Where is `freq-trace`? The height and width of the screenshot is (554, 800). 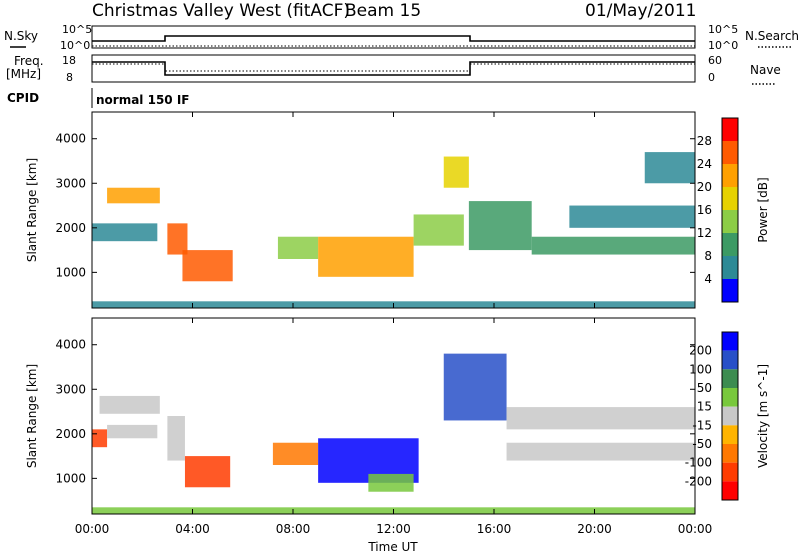 freq-trace is located at coordinates (393, 68).